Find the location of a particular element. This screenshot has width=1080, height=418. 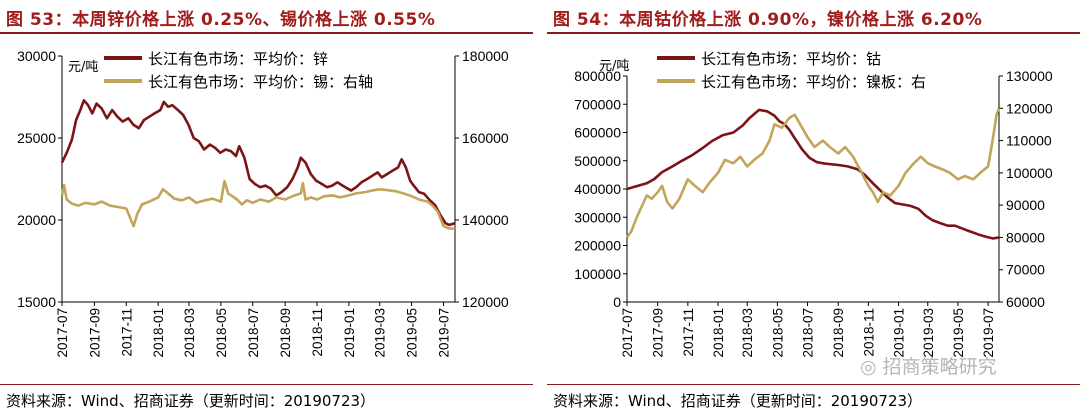

y-left-tick-label: 800000 is located at coordinates (597, 76).